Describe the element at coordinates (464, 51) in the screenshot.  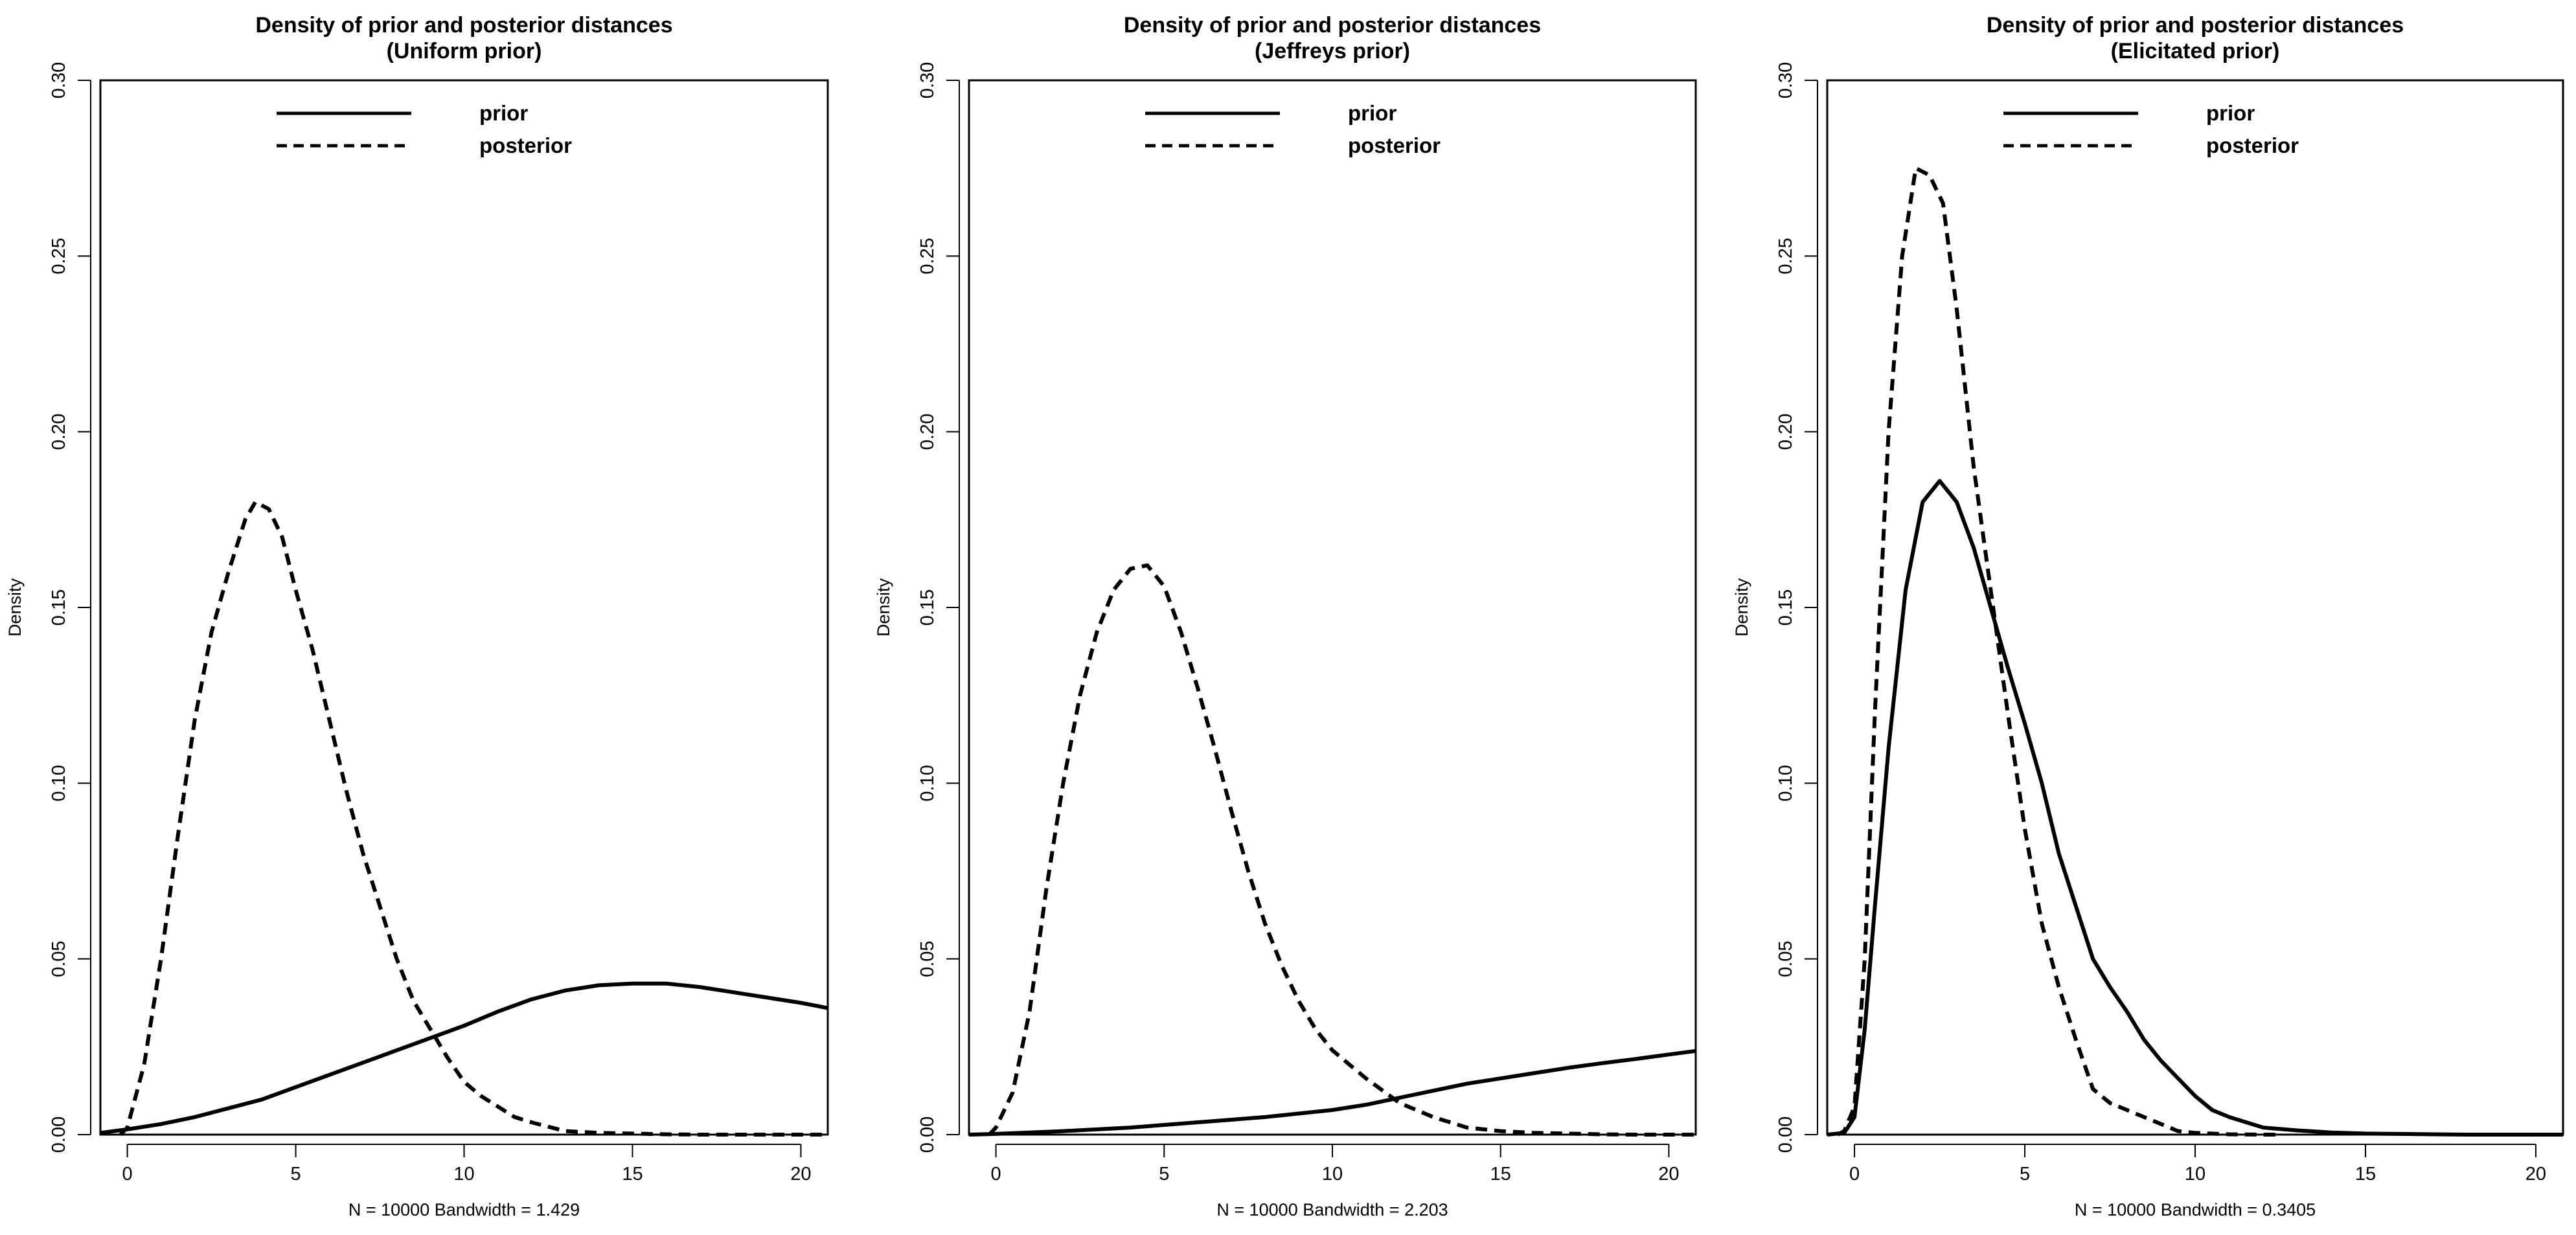
I see `chart-subtitle: (Uniform prior)` at that location.